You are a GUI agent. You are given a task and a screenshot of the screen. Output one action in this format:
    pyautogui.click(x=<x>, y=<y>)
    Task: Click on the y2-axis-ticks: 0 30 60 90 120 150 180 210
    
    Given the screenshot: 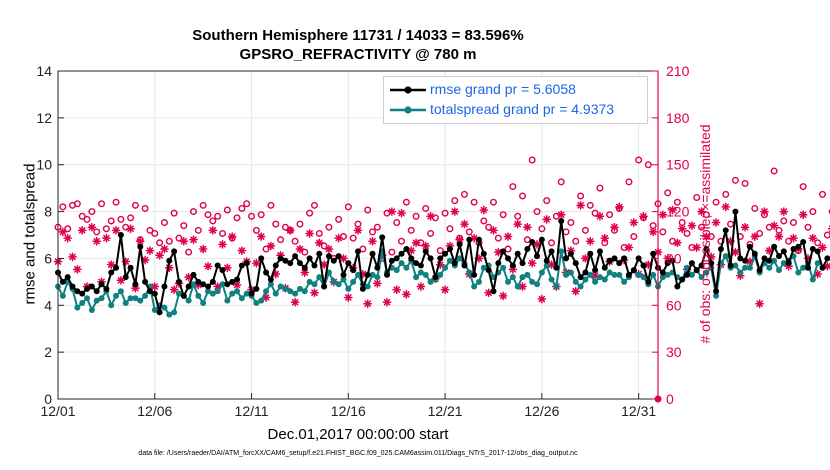 What is the action you would take?
    pyautogui.click(x=671, y=235)
    